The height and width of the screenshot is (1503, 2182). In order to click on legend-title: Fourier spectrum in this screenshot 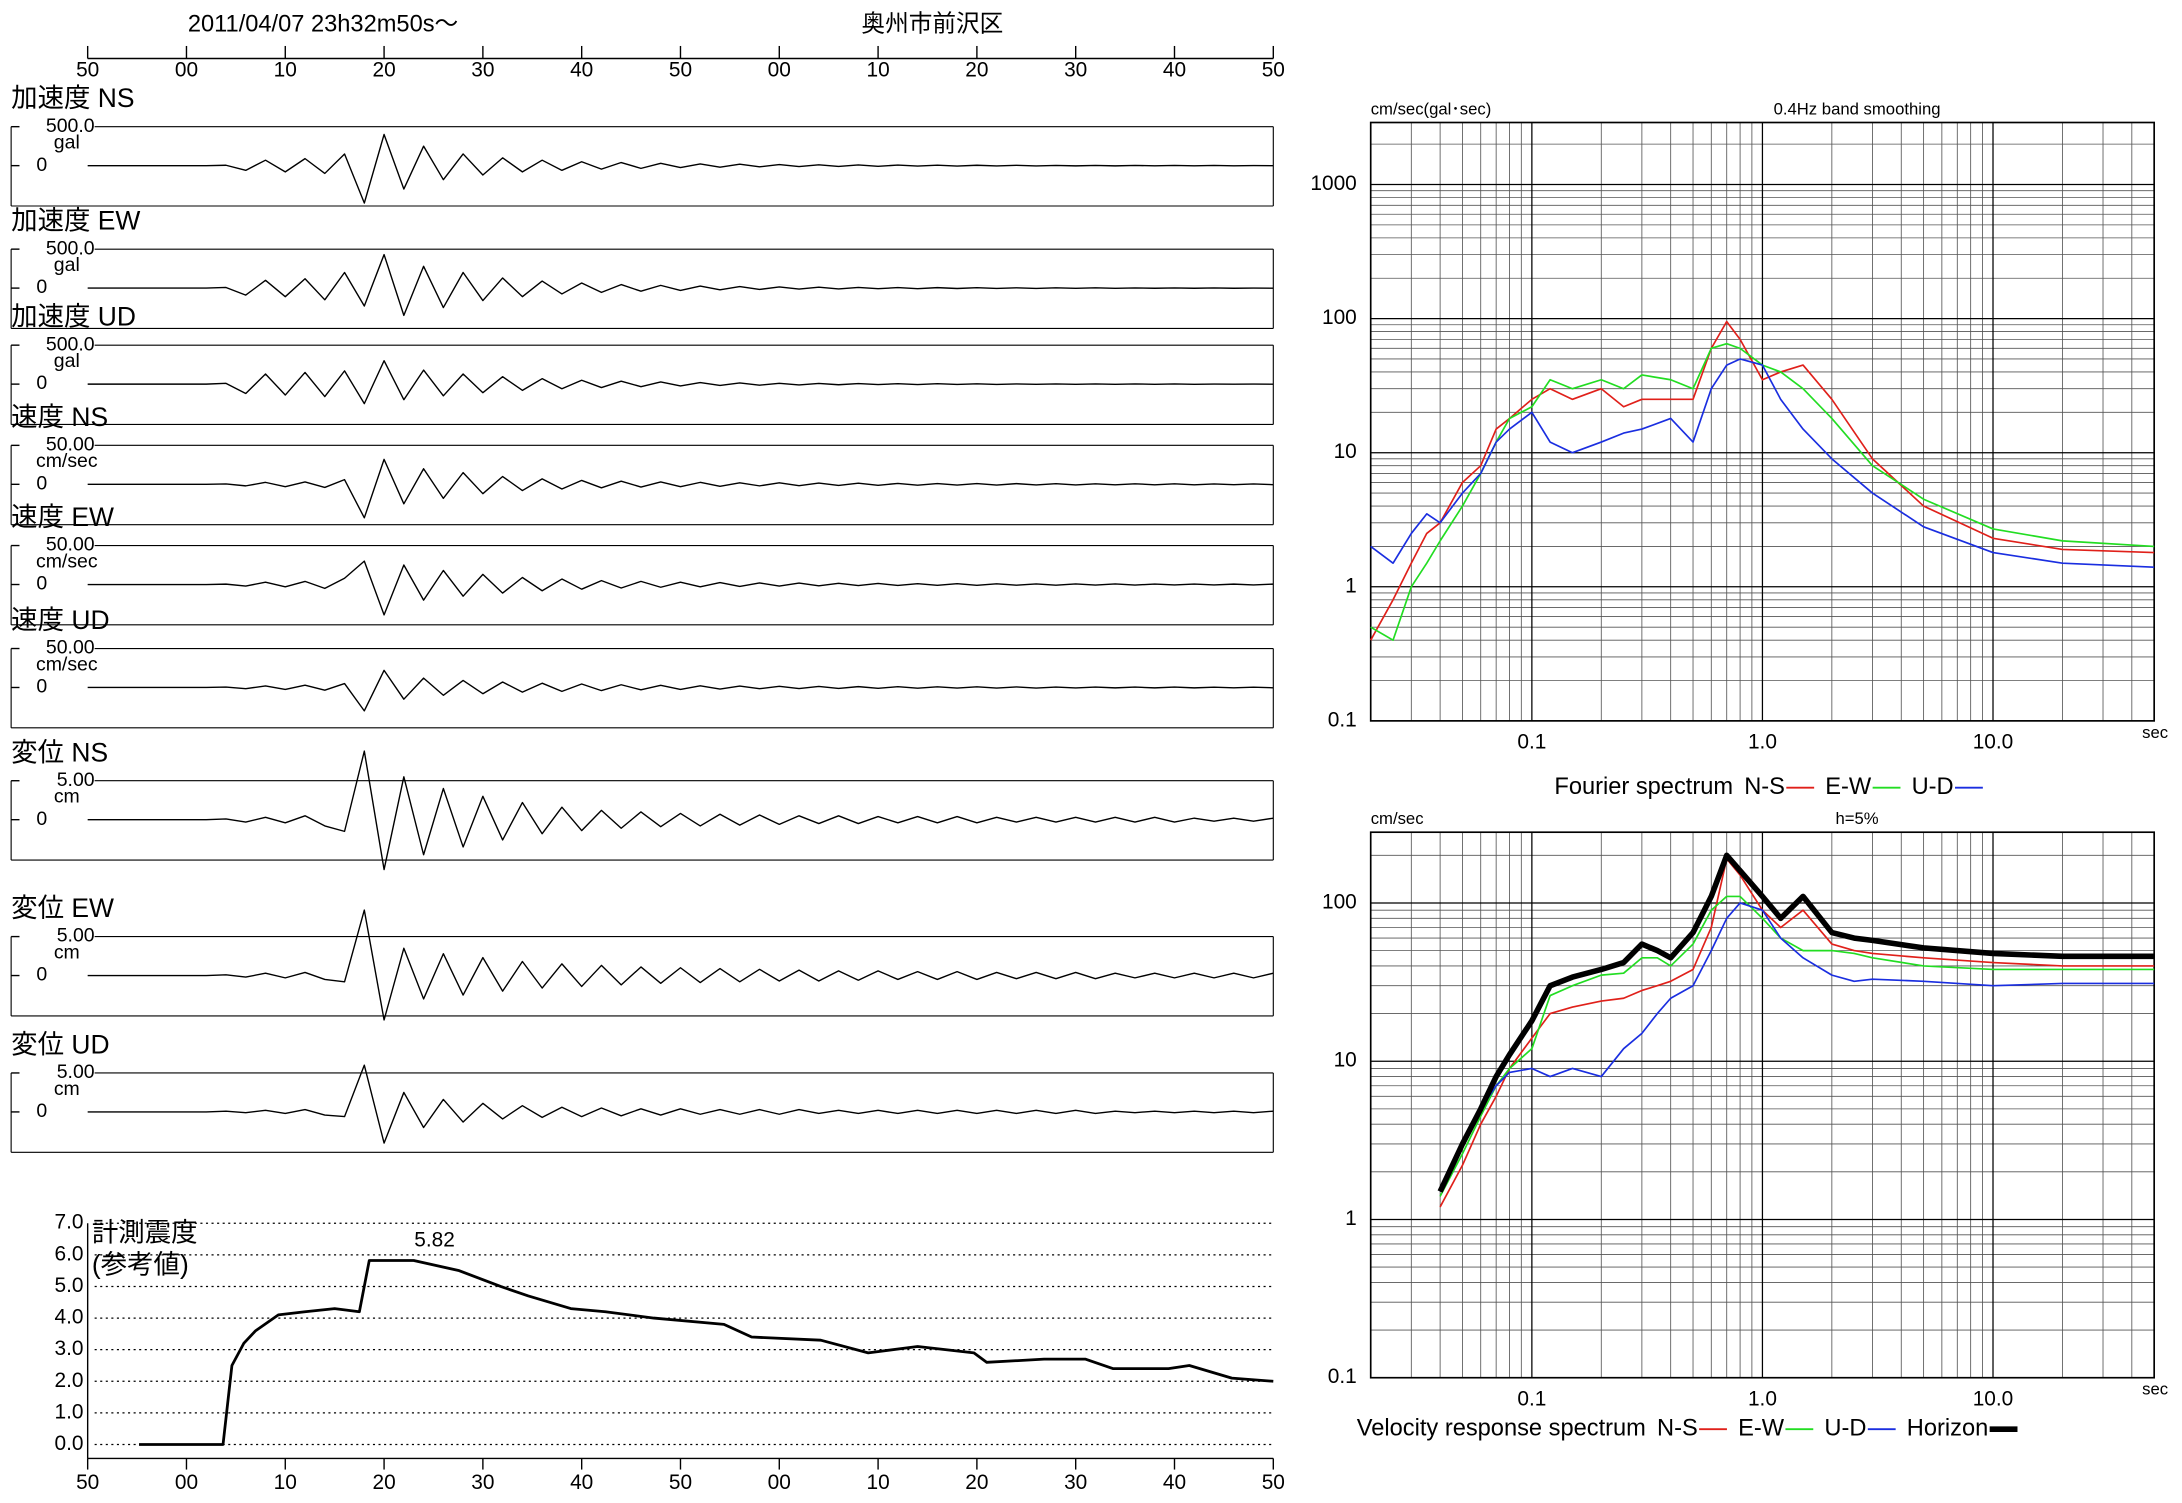, I will do `click(1643, 787)`.